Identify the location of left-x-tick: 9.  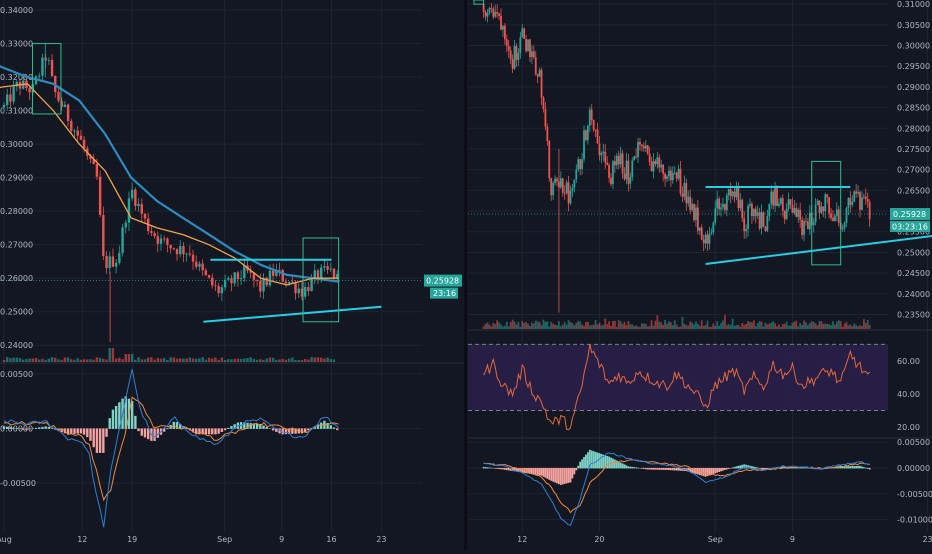
(281, 539).